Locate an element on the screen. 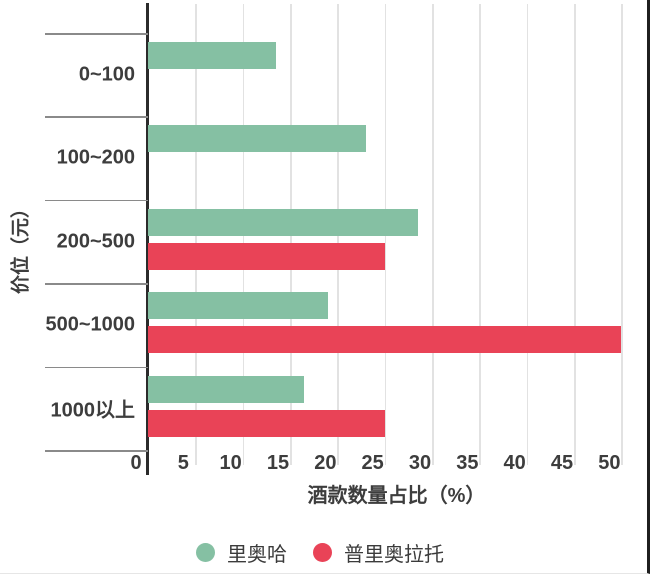 The image size is (650, 574). bar-里奥哈-100~200 is located at coordinates (257, 139).